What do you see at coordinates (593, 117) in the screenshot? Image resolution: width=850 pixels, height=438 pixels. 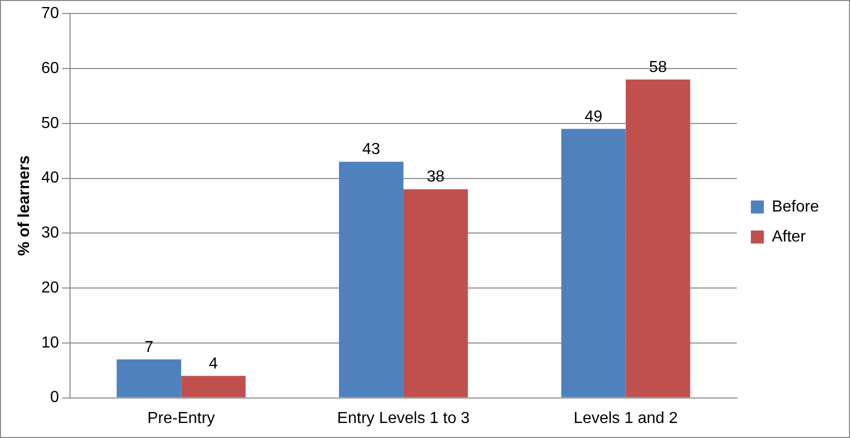 I see `data-label: 49` at bounding box center [593, 117].